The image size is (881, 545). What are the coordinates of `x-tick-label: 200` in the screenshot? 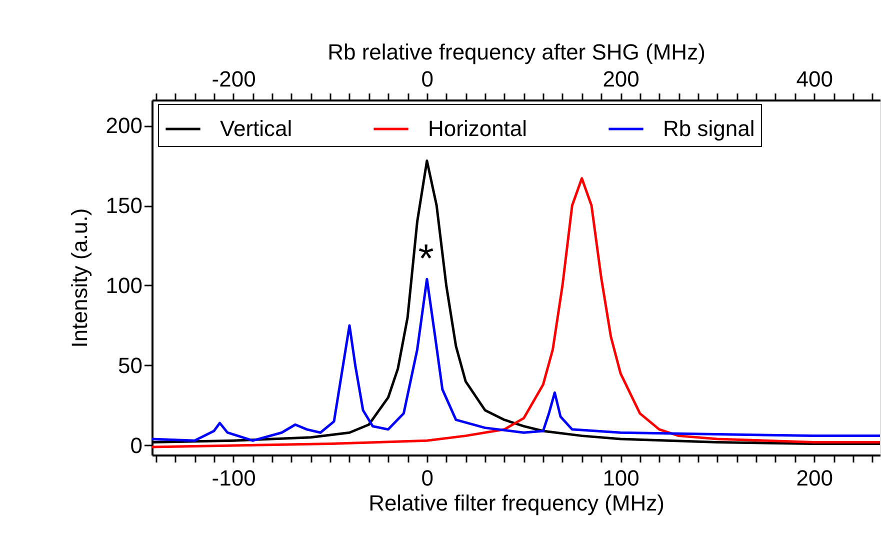 It's located at (815, 478).